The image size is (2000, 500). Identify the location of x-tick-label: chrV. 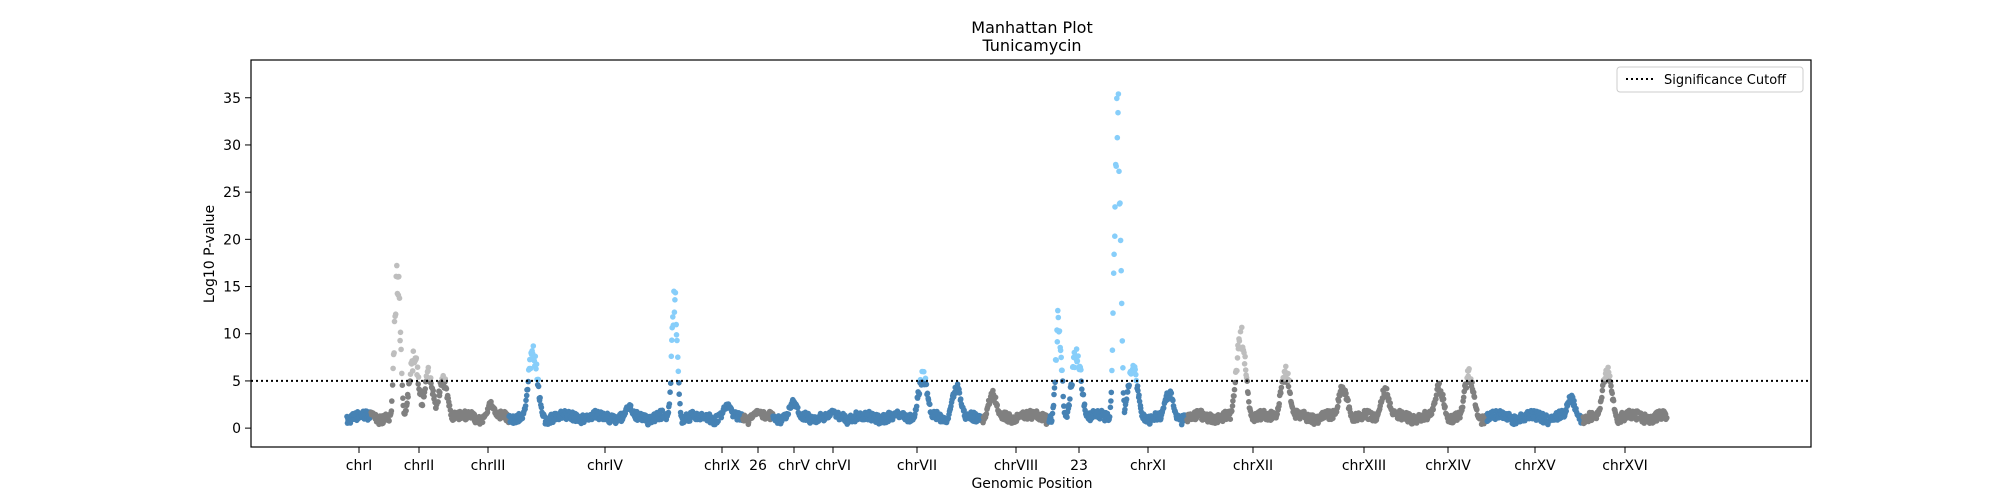
(794, 466).